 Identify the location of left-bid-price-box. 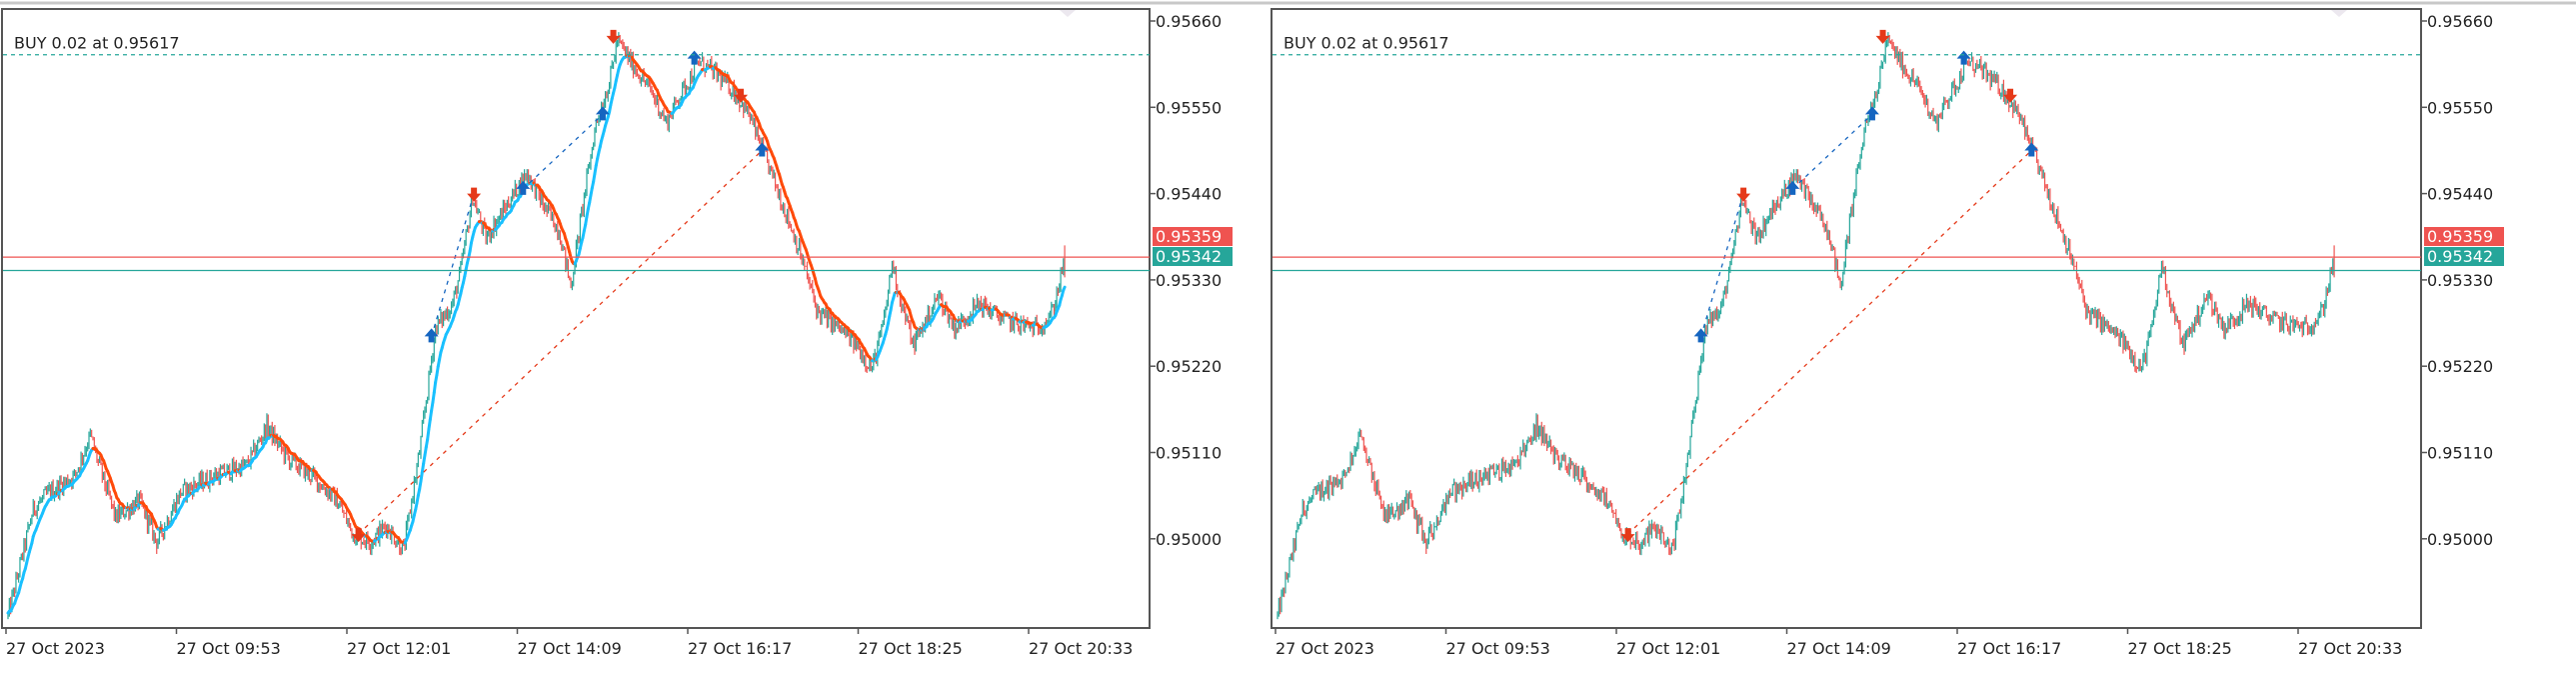
(1193, 236).